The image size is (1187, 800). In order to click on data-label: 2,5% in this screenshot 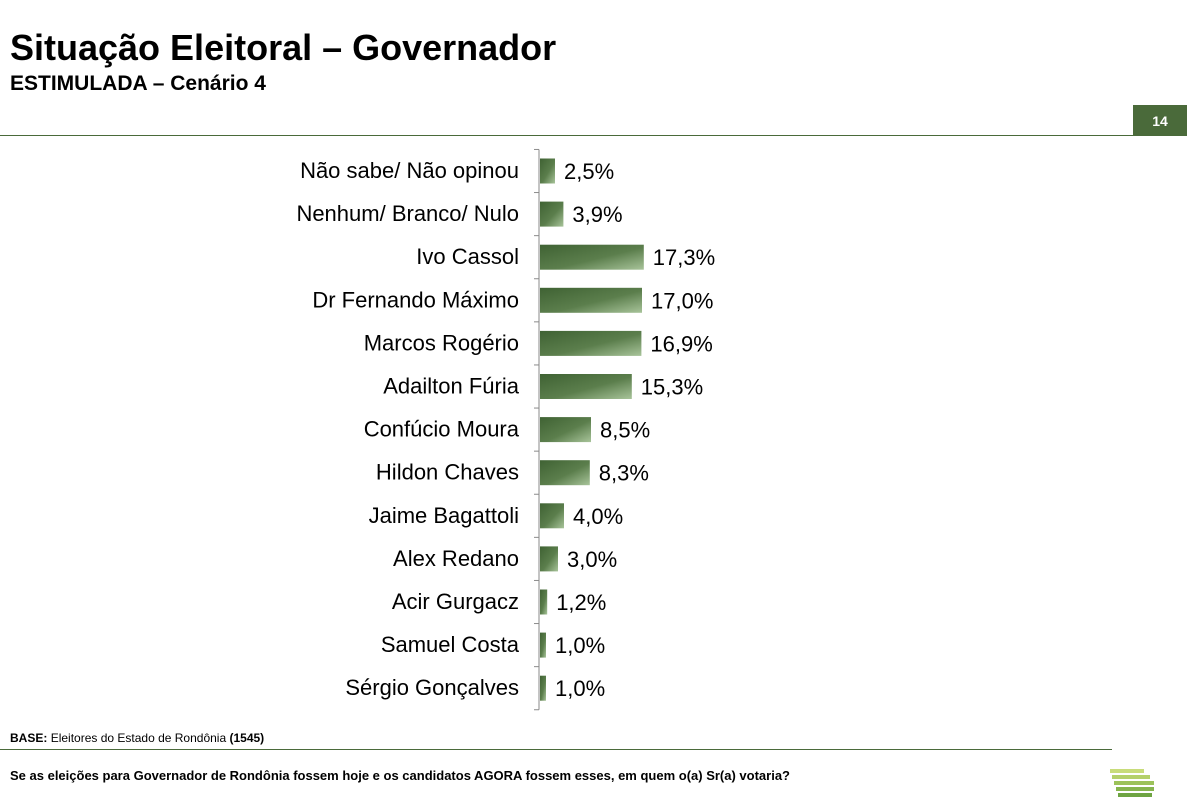, I will do `click(589, 171)`.